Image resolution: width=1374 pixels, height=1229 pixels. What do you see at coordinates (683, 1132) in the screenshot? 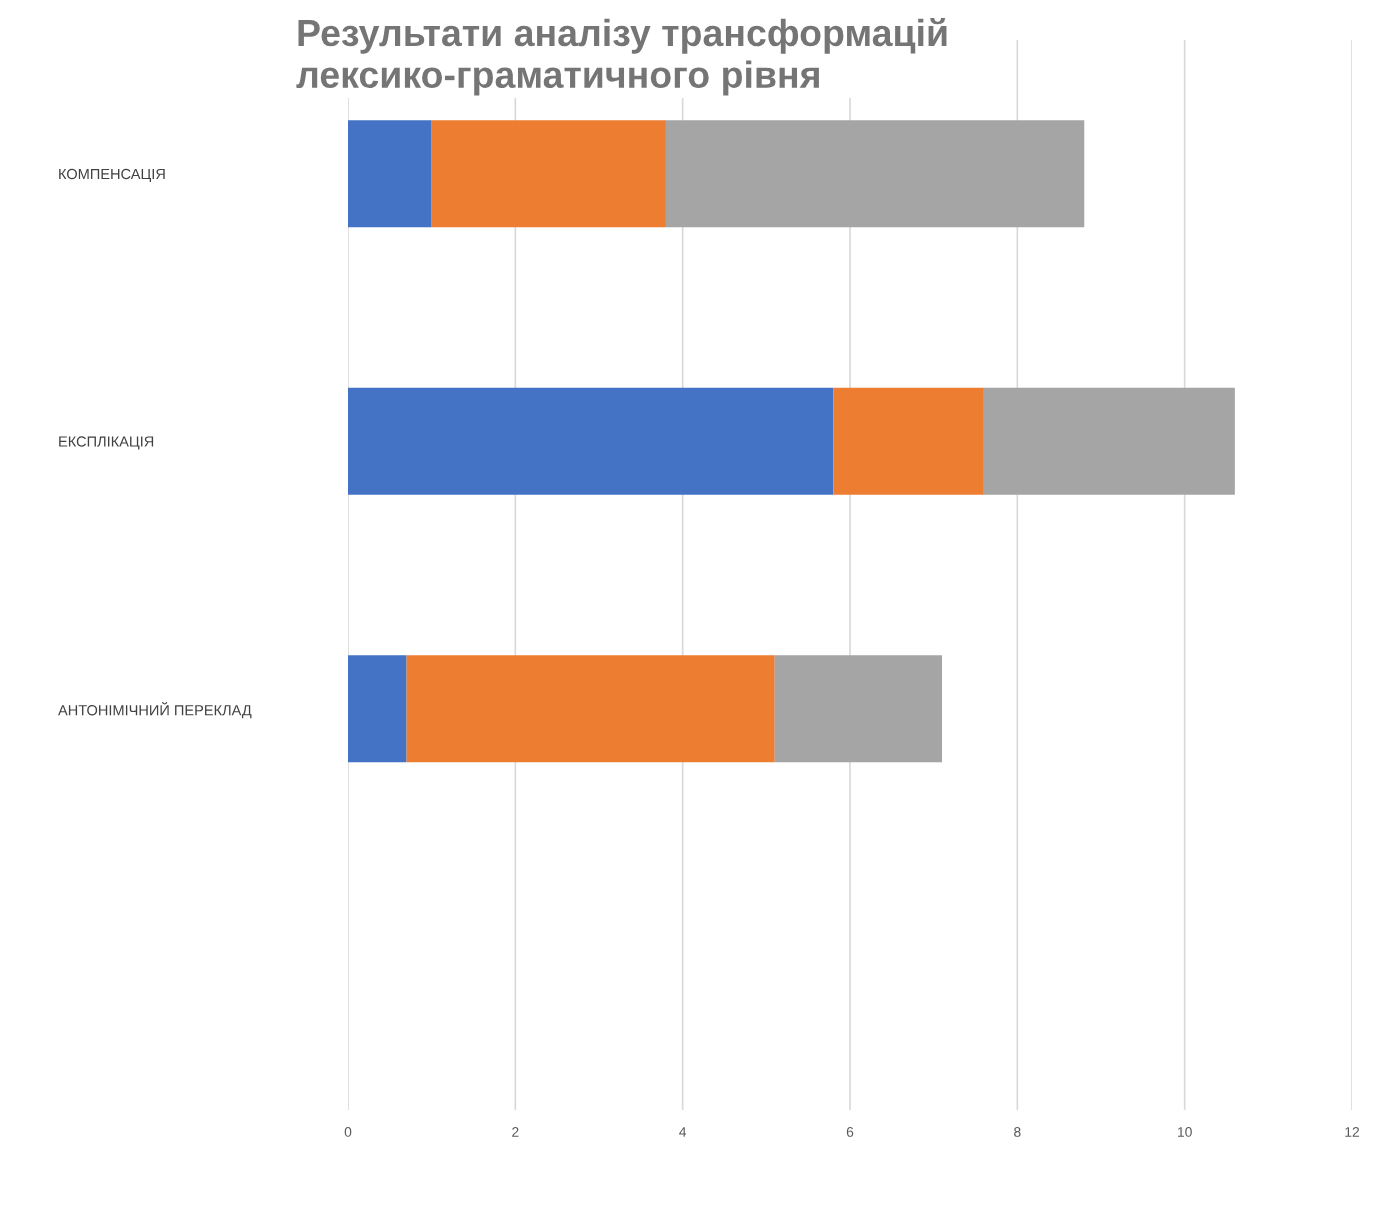
I see `x-tick-label: 4` at bounding box center [683, 1132].